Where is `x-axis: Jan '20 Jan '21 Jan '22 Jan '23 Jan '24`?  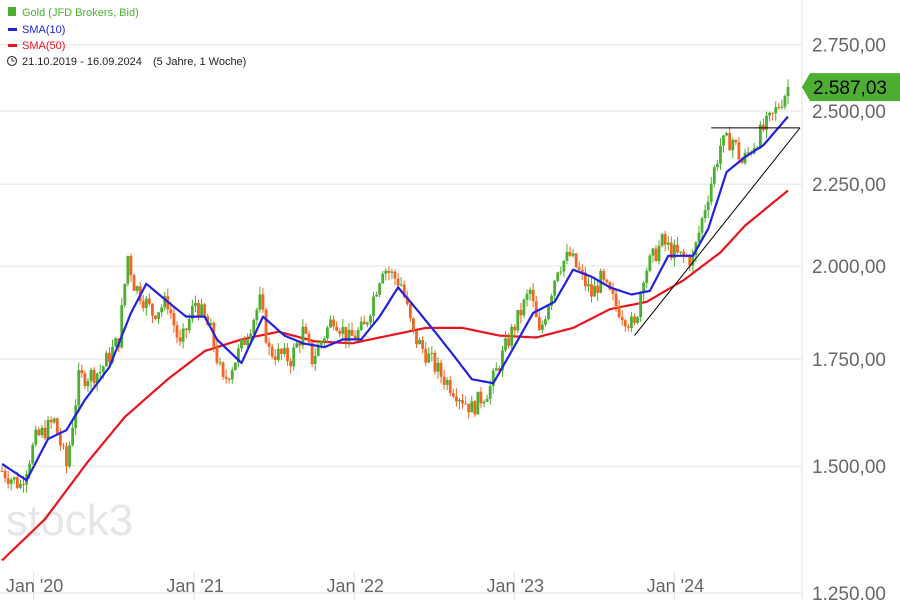 x-axis: Jan '20 Jan '21 Jan '22 Jan '23 Jan '24 is located at coordinates (355, 586).